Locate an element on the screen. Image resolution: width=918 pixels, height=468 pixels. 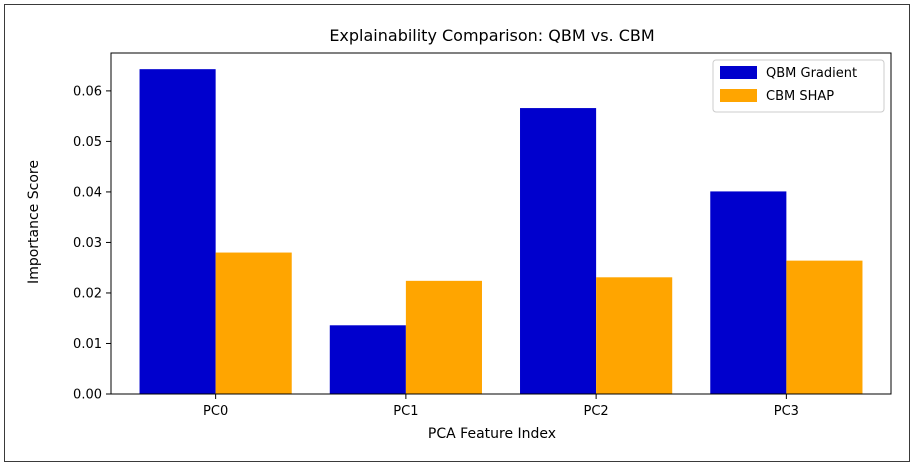
x-tick-label: PC2 is located at coordinates (596, 411).